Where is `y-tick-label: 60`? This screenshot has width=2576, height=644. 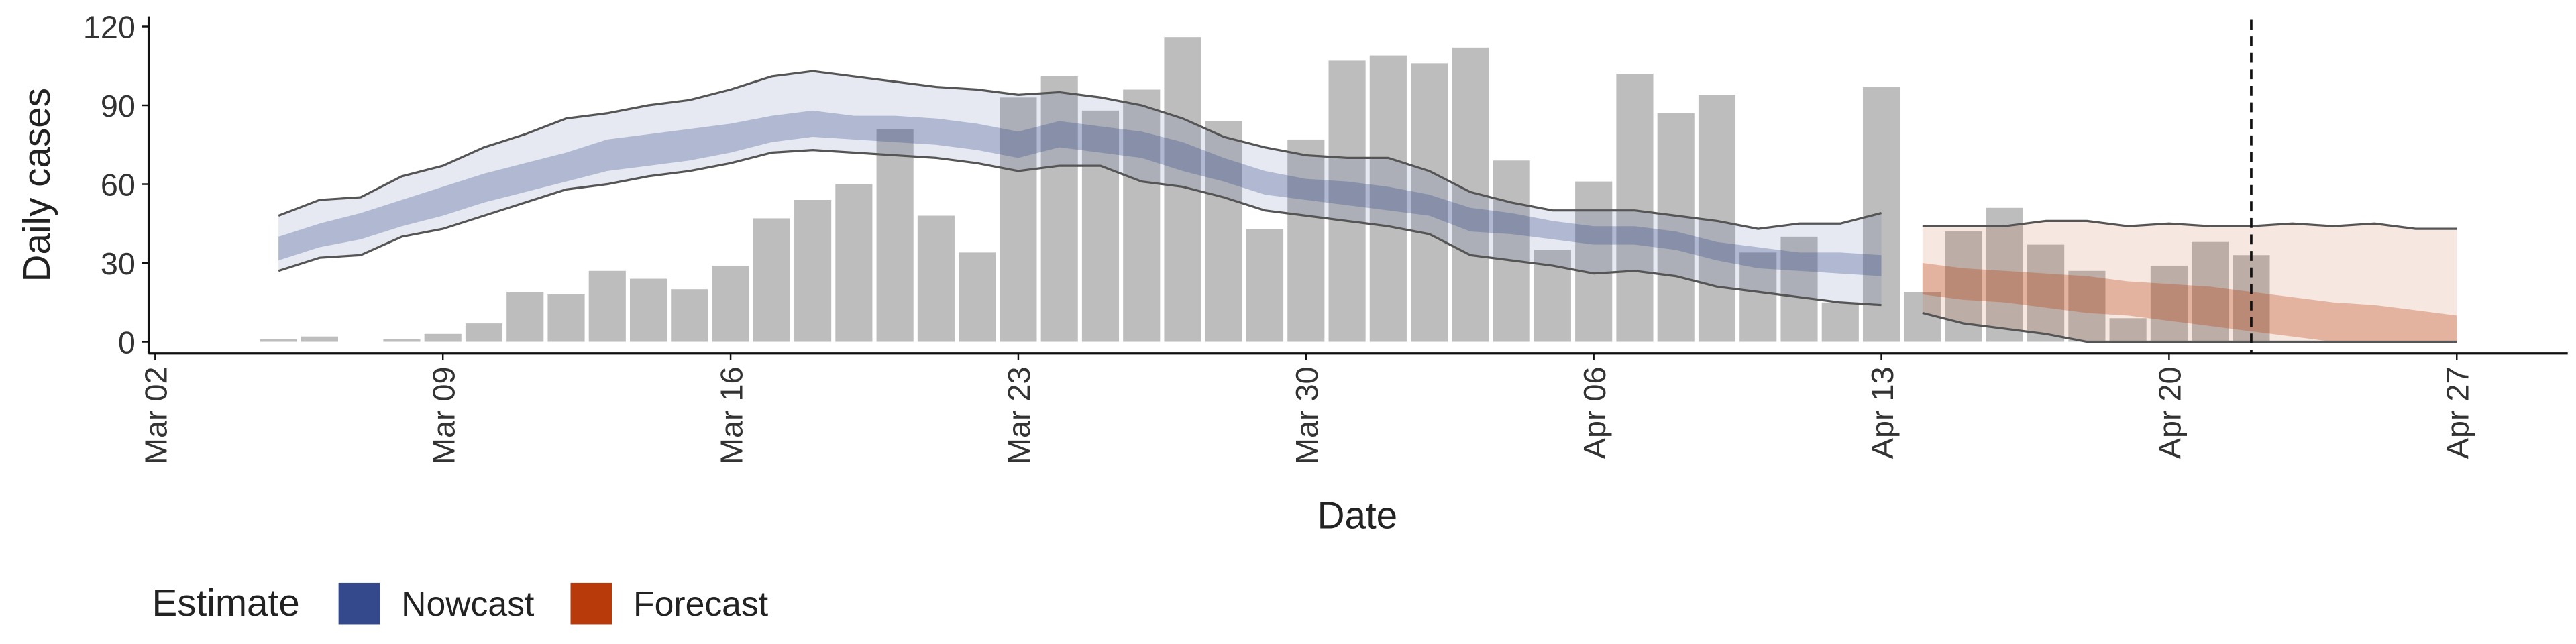 y-tick-label: 60 is located at coordinates (118, 185).